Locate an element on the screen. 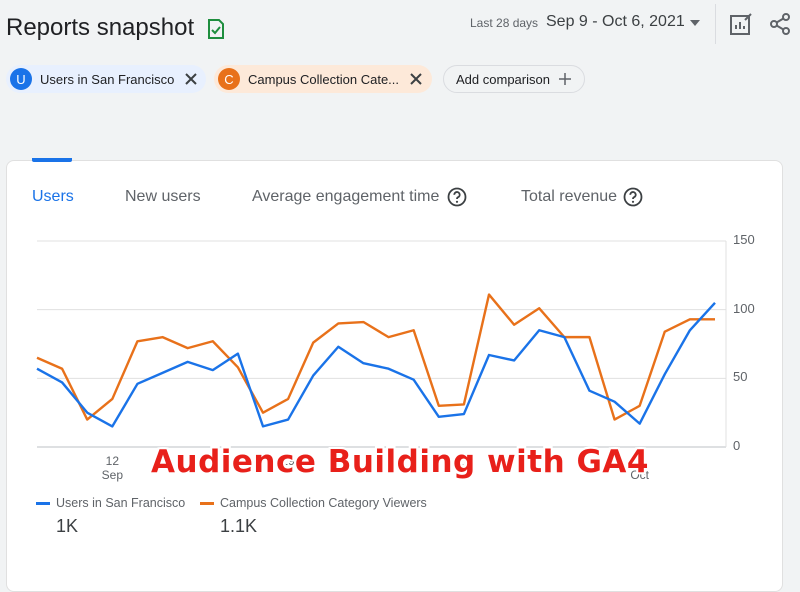 This screenshot has width=800, height=592. tab-users: Users is located at coordinates (53, 196).